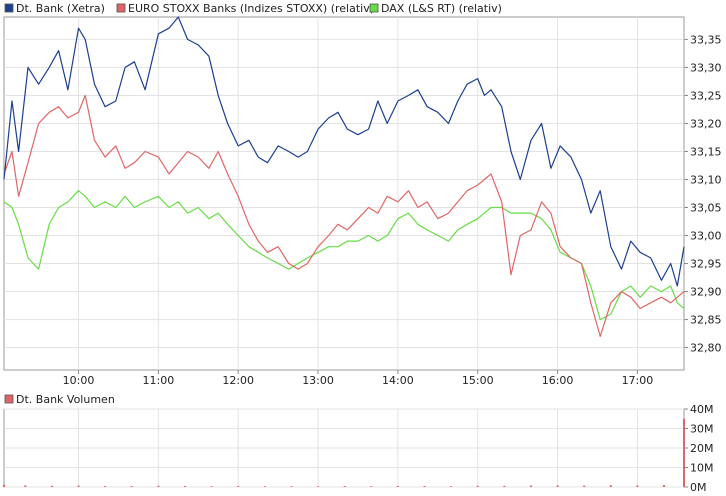  I want to click on legend-label-dt-bank: Dt. Bank (Xetra), so click(60, 8).